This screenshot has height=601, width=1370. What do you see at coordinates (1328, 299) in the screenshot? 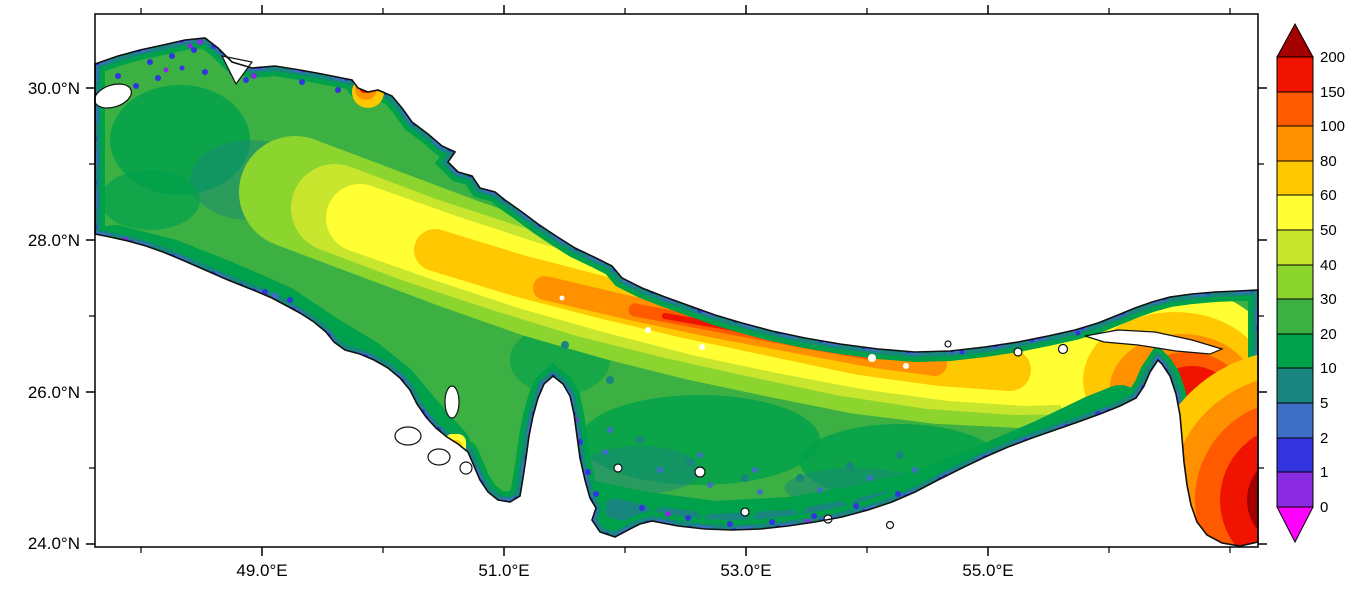
I see `colorbar-tick-label: 30` at bounding box center [1328, 299].